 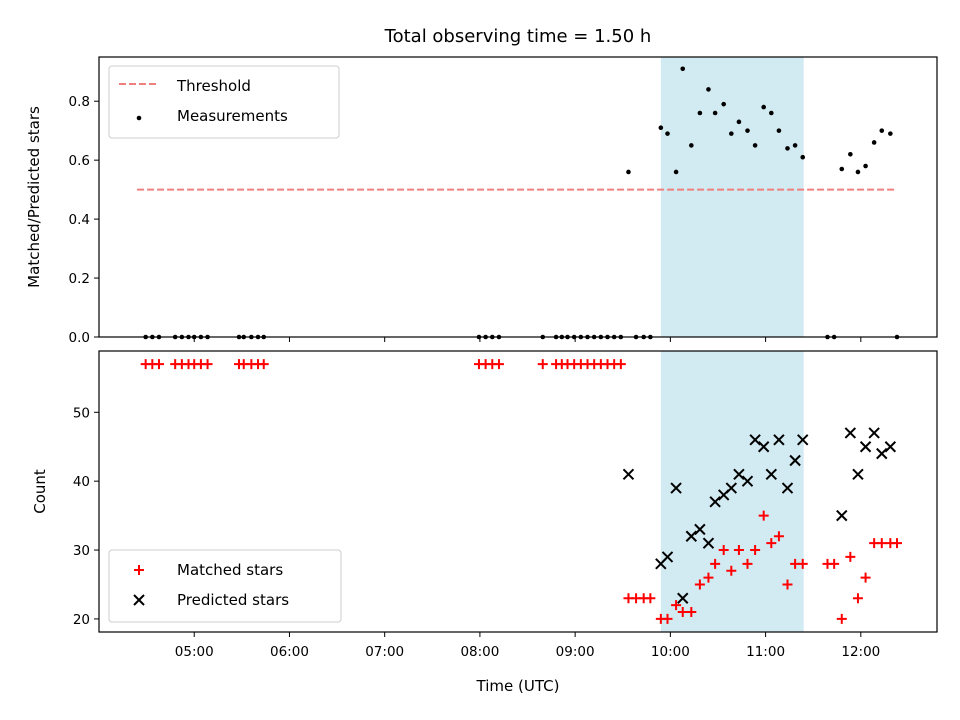 I want to click on series-predicted-stars, so click(x=759, y=515).